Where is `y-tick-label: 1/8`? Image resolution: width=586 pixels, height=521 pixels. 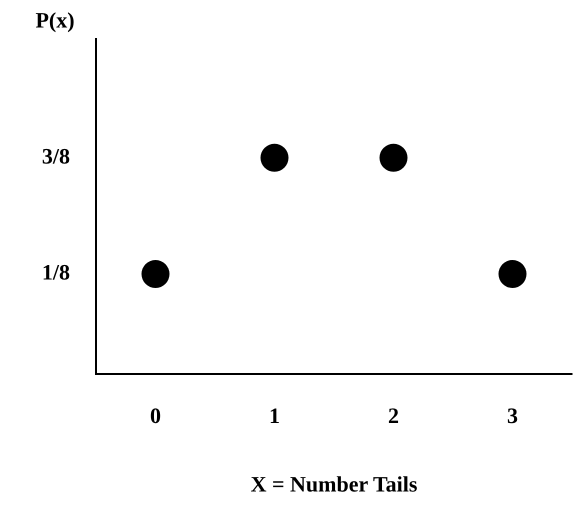 y-tick-label: 1/8 is located at coordinates (56, 272).